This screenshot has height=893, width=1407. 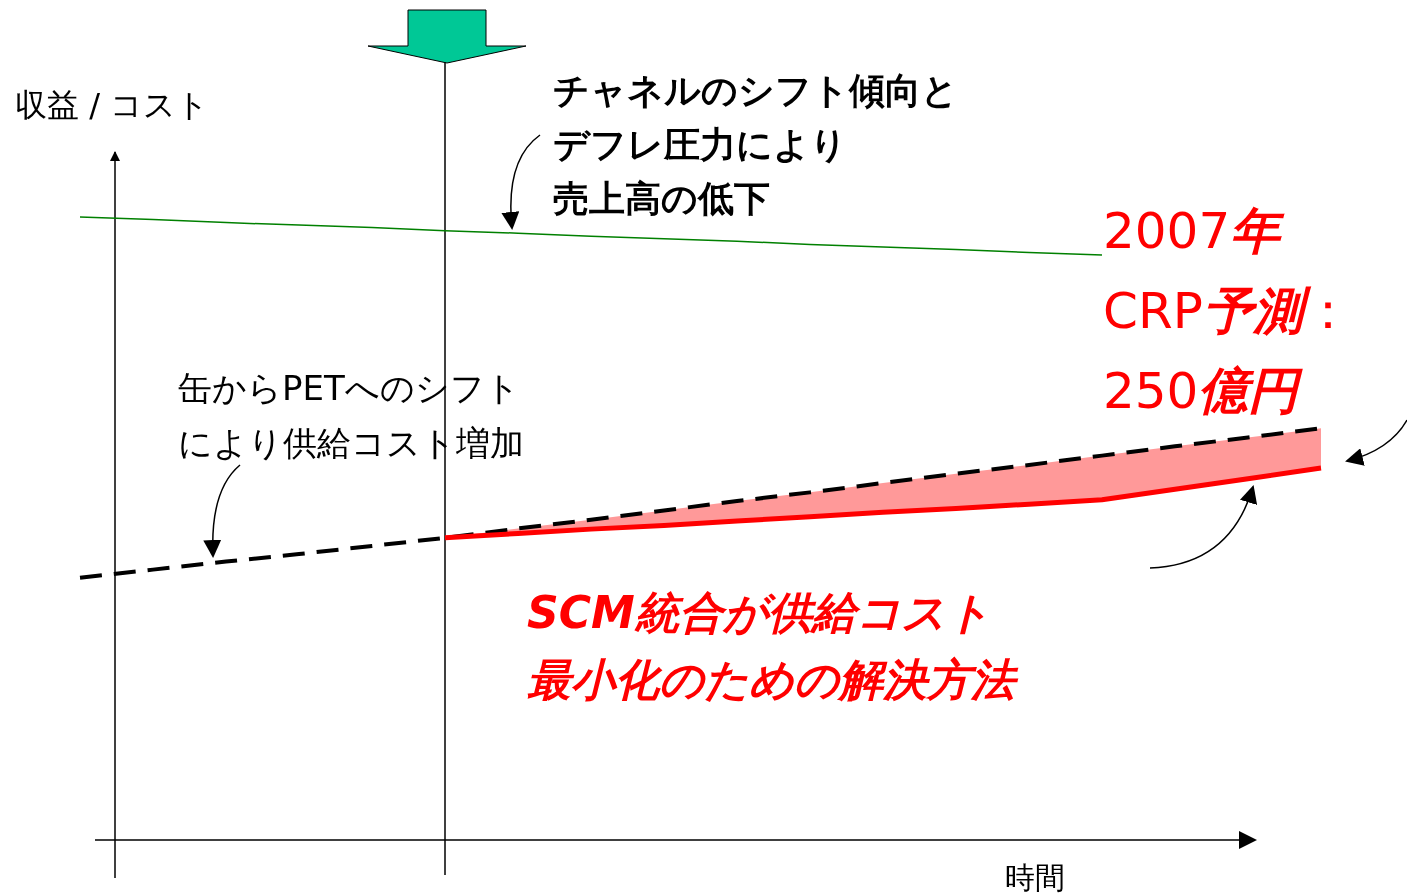 I want to click on y-axis-title: 収益 / コスト, so click(x=112, y=105).